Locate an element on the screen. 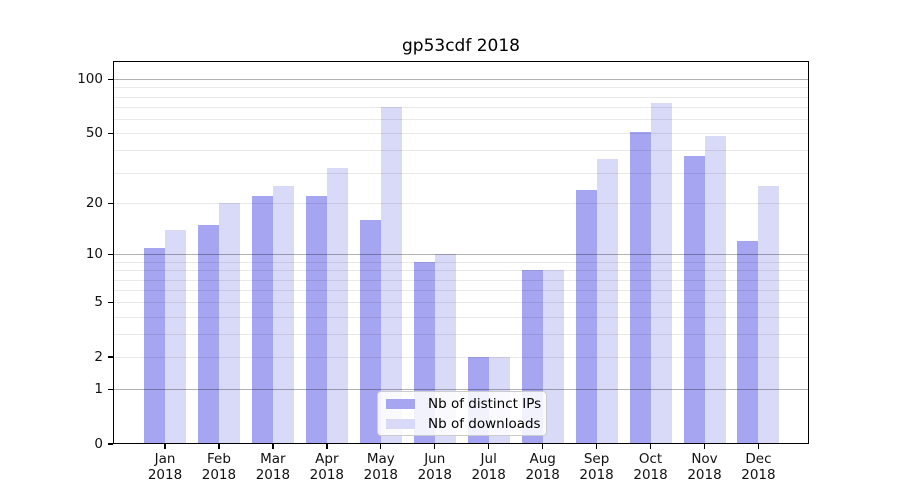 This screenshot has width=900, height=500. x-tick-label-oct: Oct 2018 is located at coordinates (650, 467).